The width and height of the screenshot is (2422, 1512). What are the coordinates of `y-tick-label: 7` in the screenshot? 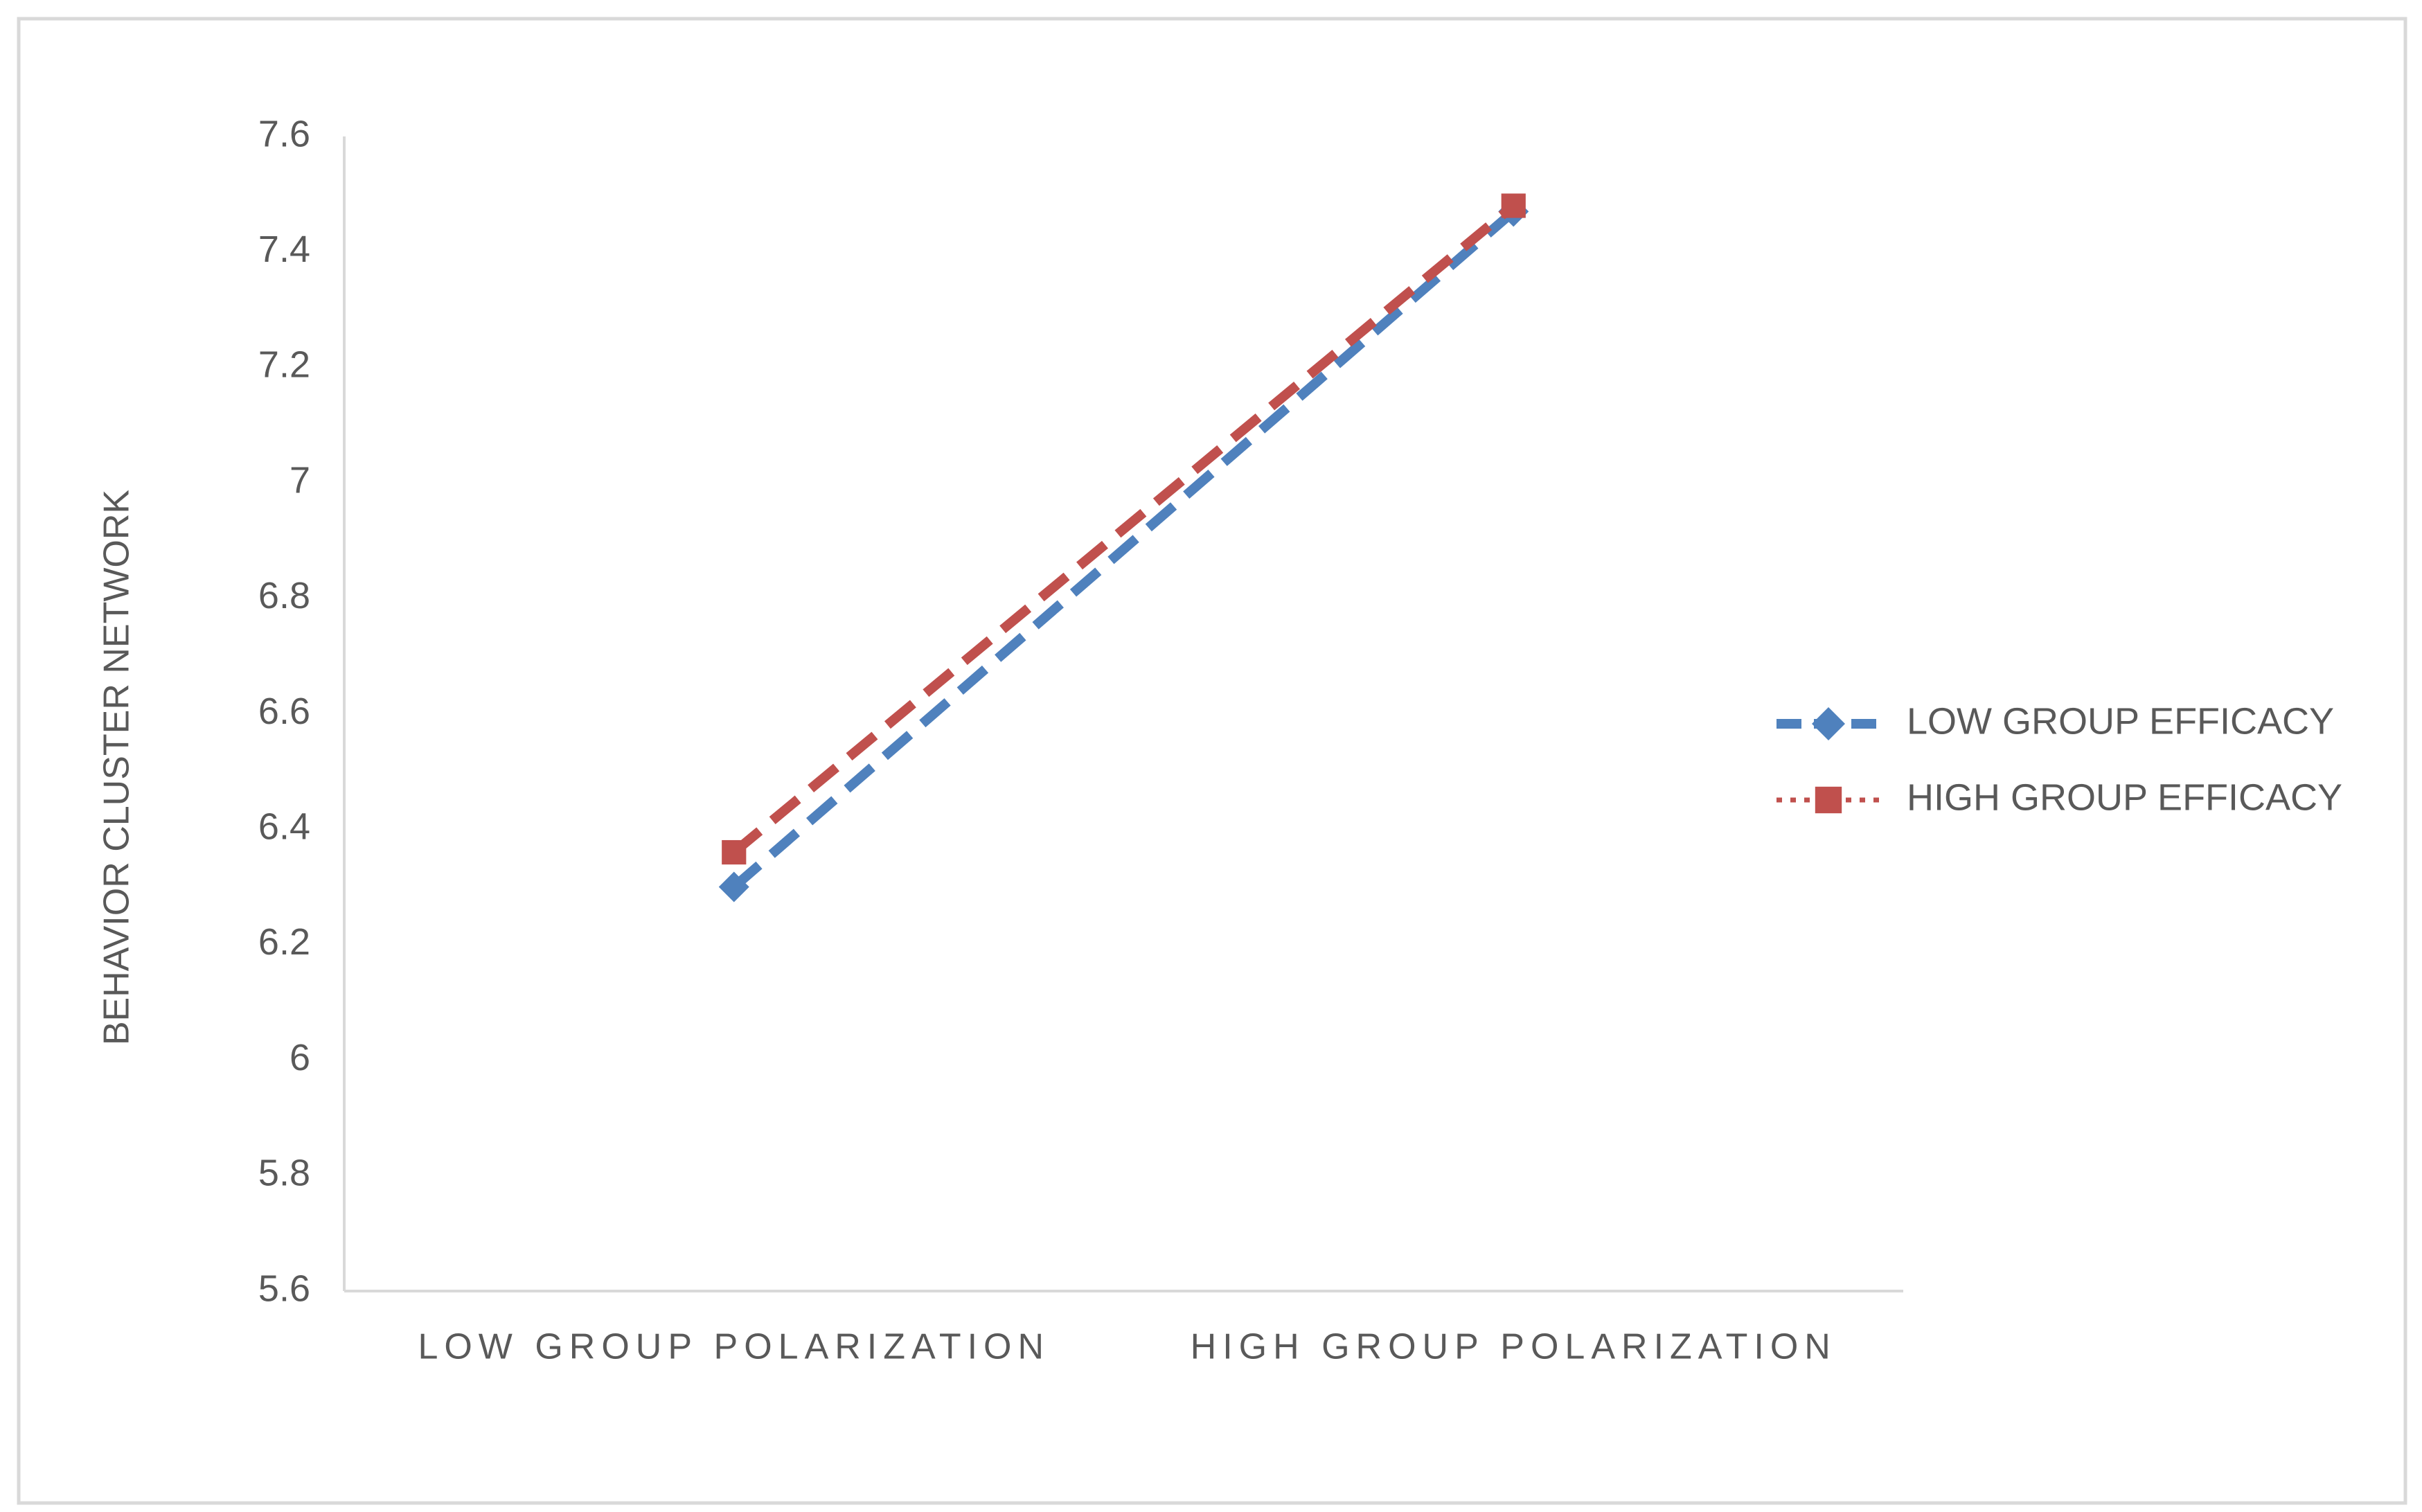 It's located at (300, 480).